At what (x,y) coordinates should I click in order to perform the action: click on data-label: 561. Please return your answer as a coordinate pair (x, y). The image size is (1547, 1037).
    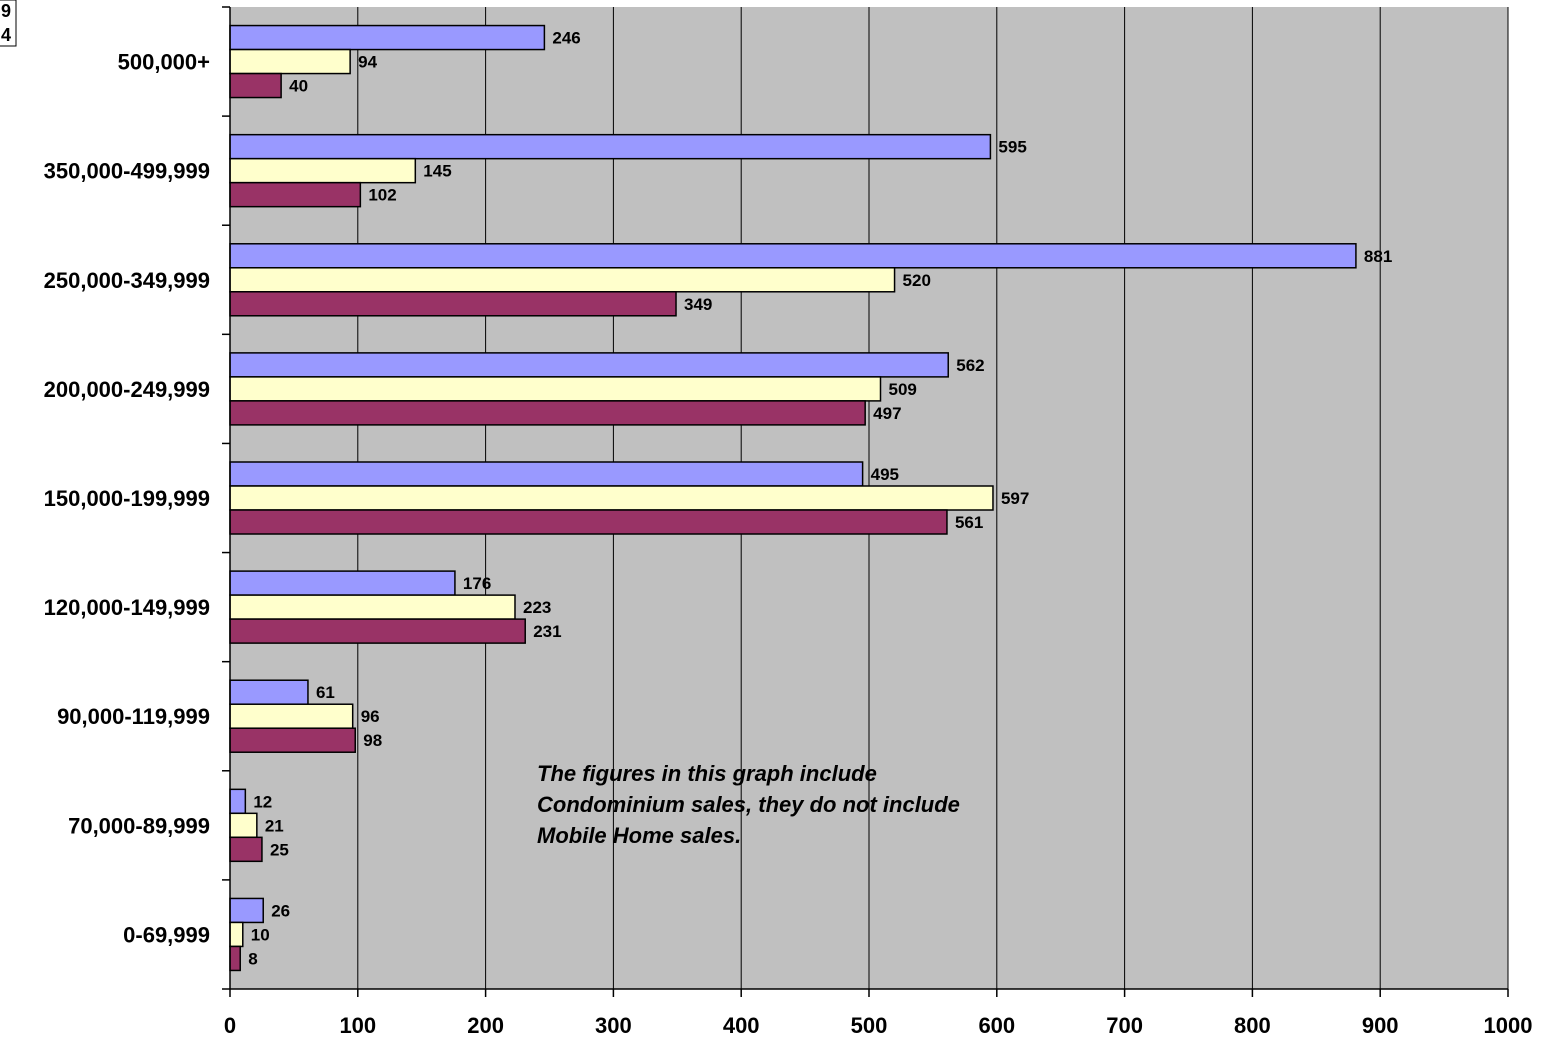
    Looking at the image, I should click on (969, 522).